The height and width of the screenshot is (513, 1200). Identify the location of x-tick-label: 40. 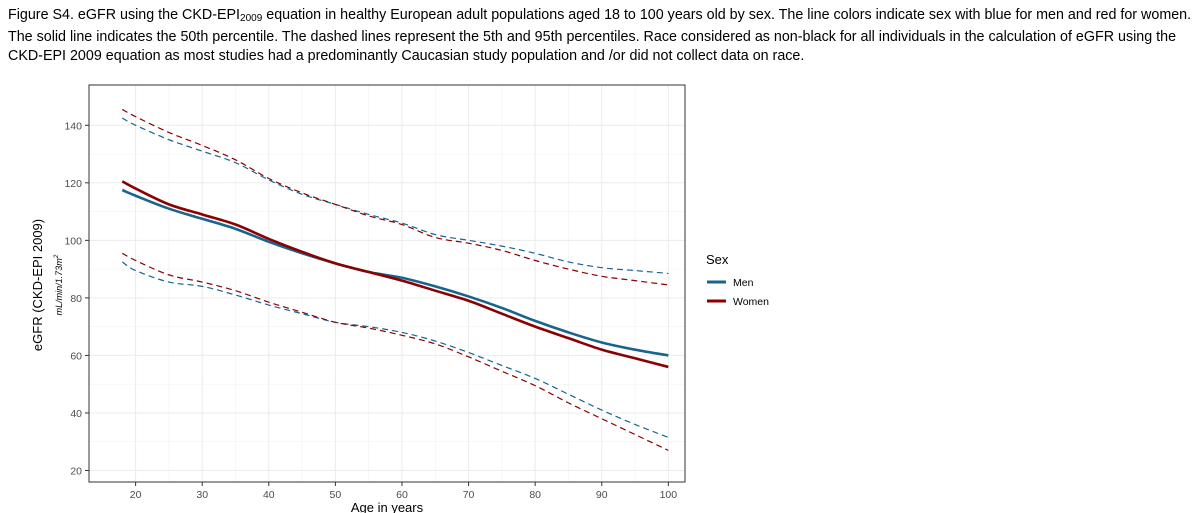
(269, 495).